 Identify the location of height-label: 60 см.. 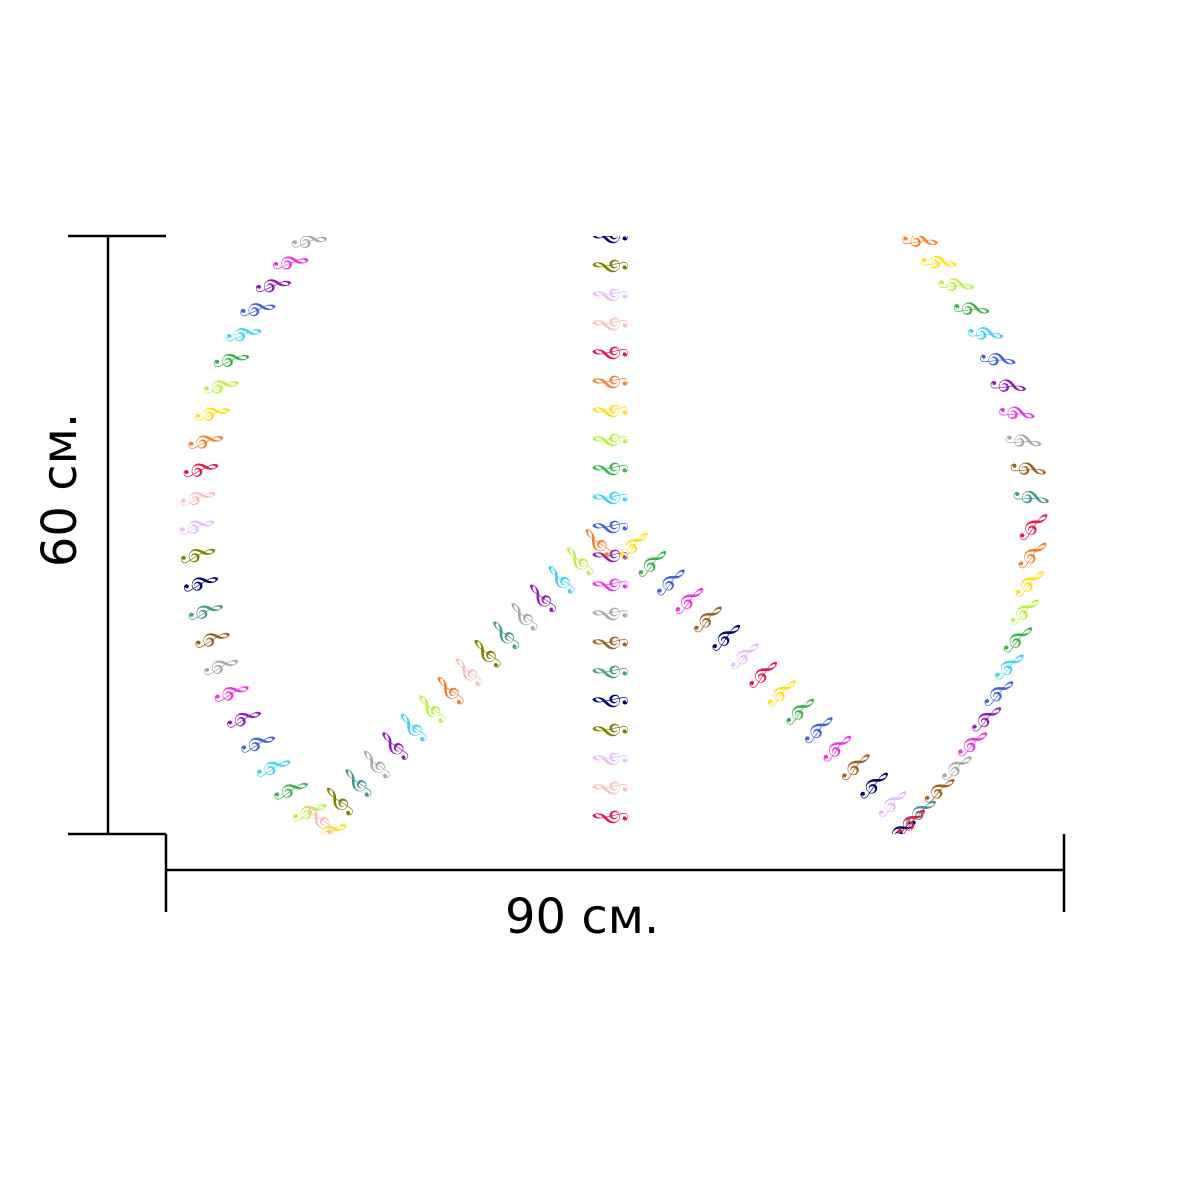
(60, 490).